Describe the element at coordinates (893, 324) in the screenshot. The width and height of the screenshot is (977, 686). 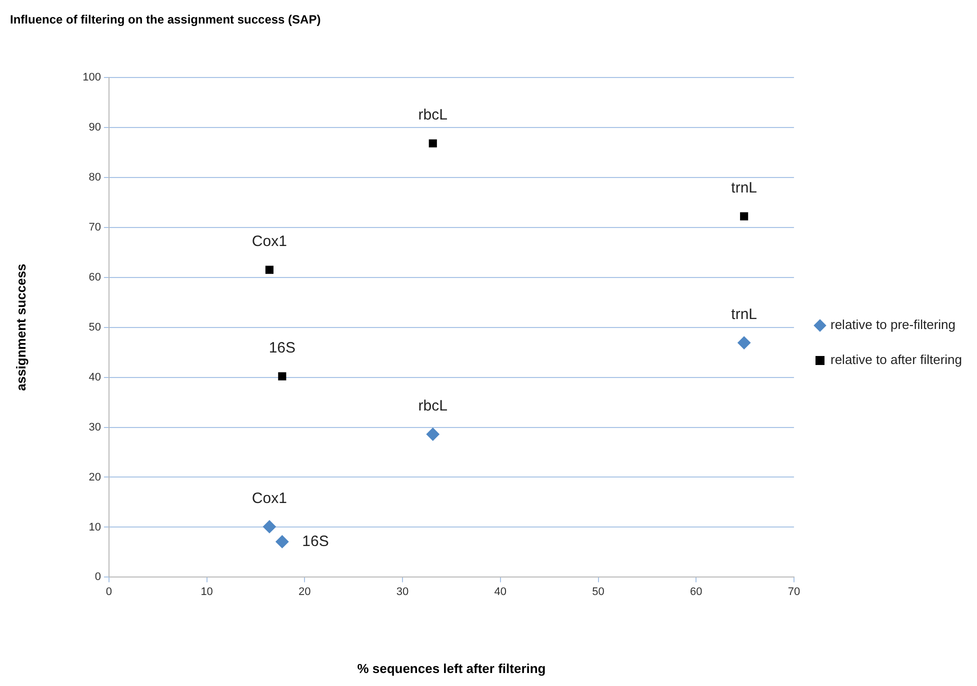
I see `legend-label: relative to pre-filtering` at that location.